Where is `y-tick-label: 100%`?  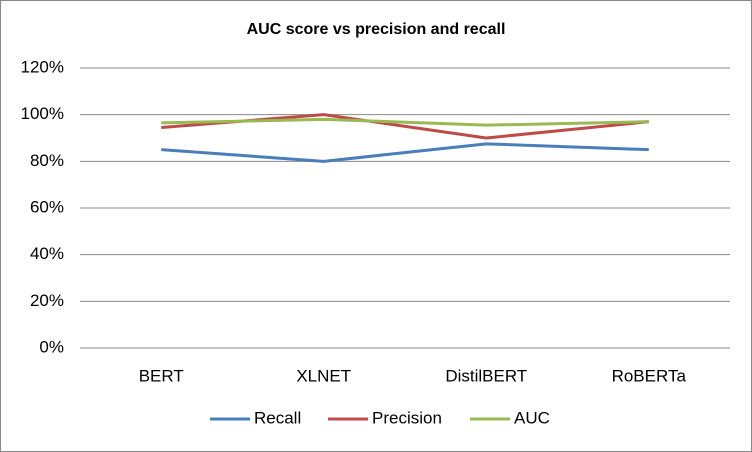
y-tick-label: 100% is located at coordinates (42, 113).